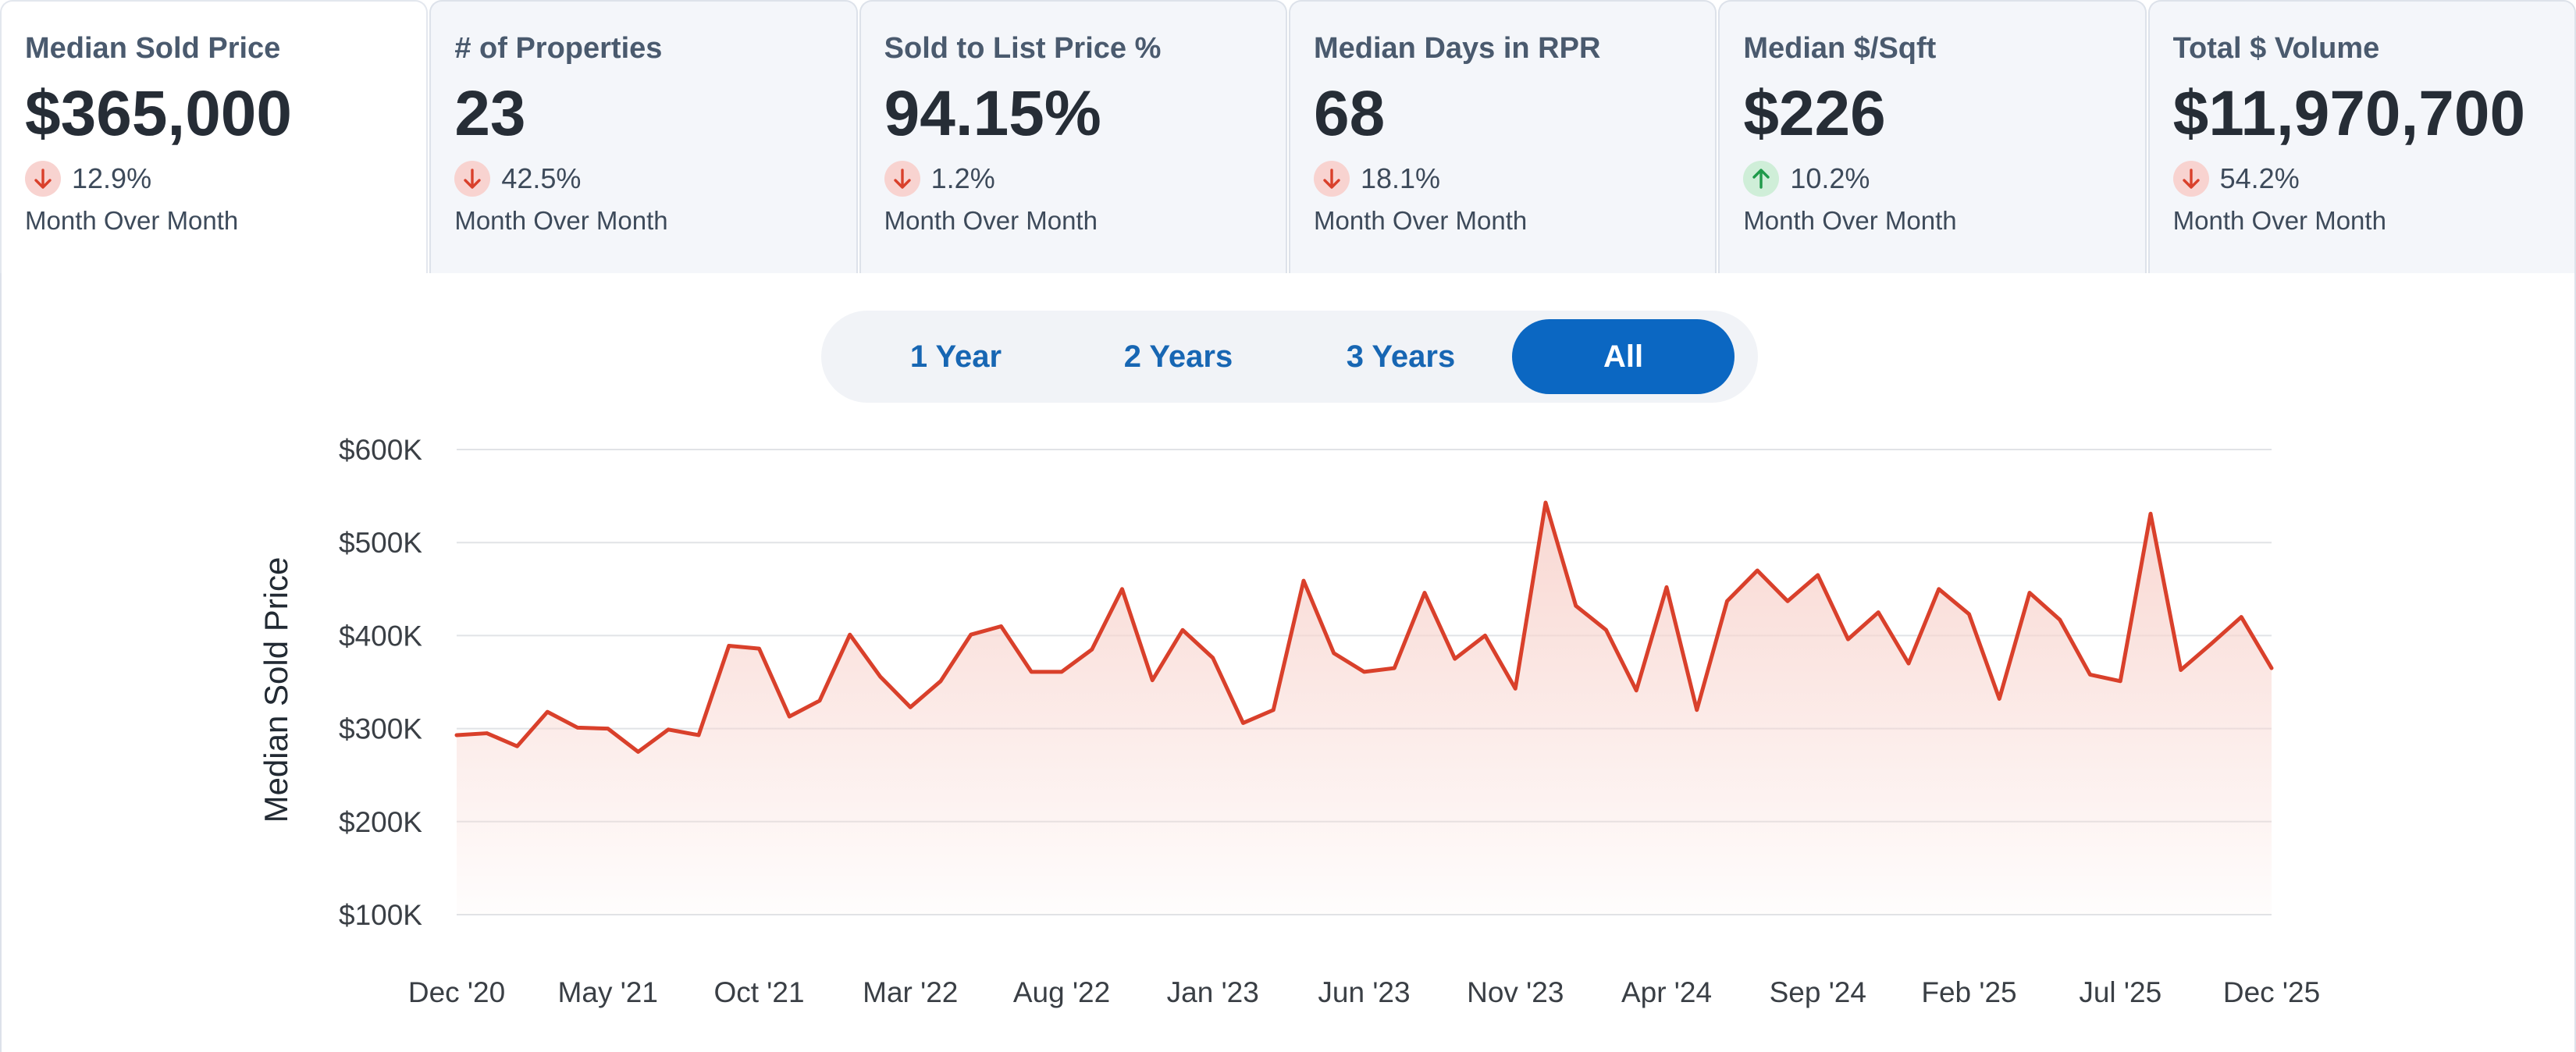 This screenshot has height=1052, width=2576. I want to click on stat-change: 12.9%, so click(214, 178).